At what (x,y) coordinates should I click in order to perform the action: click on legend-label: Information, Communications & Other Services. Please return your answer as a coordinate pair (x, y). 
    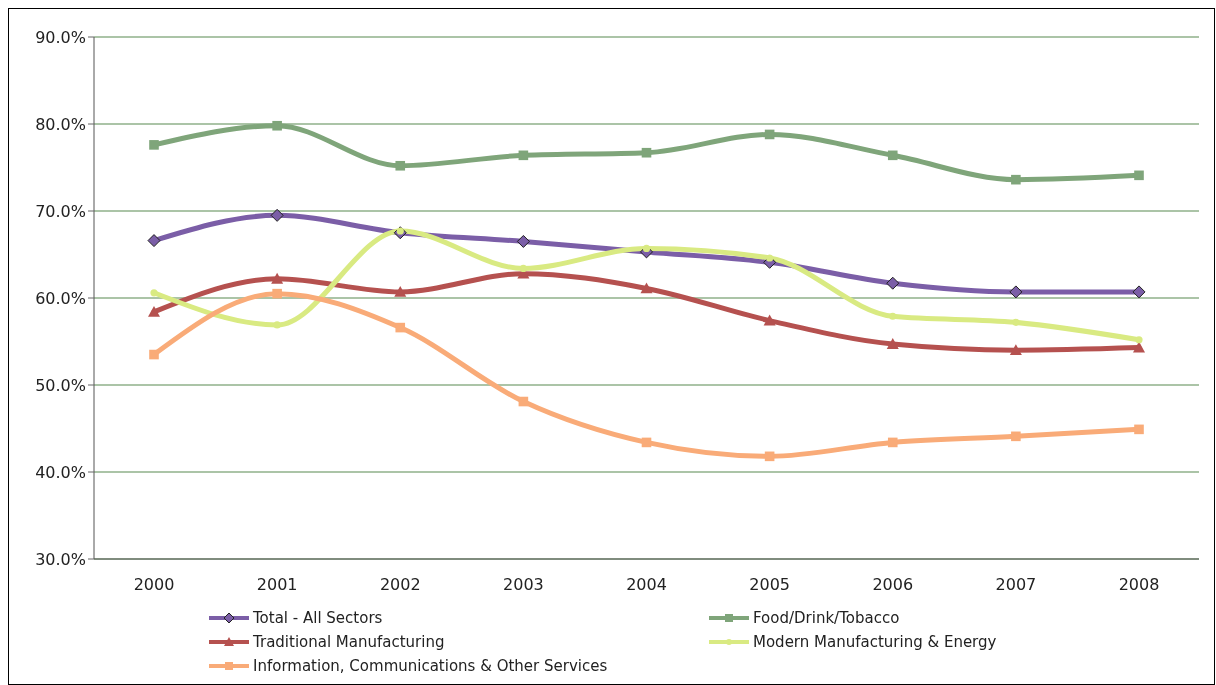
    Looking at the image, I should click on (430, 666).